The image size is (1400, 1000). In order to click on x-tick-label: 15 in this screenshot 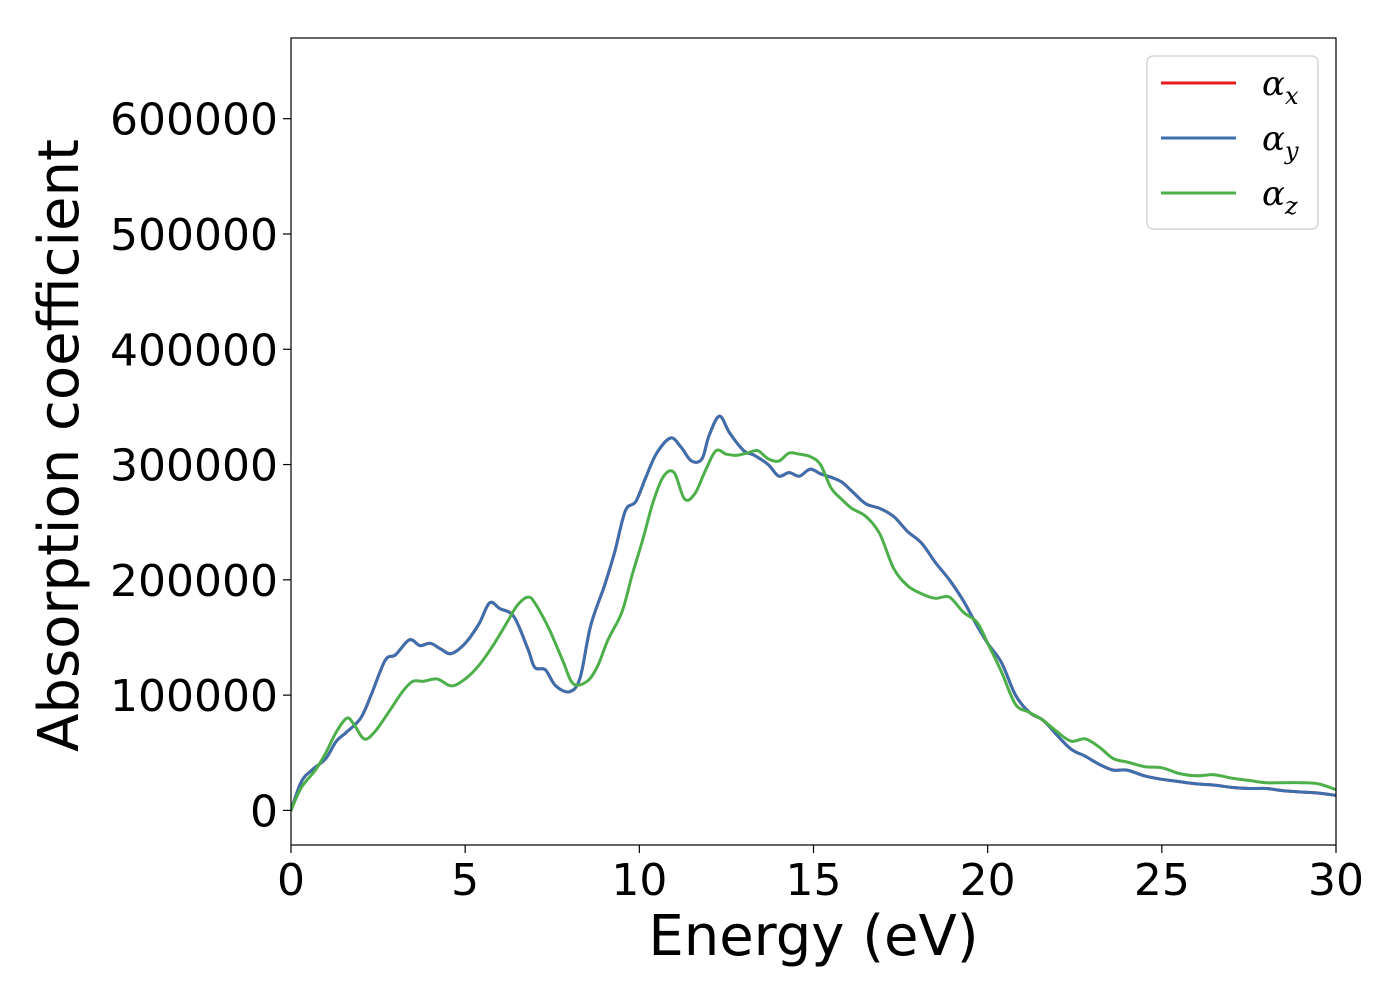, I will do `click(814, 880)`.